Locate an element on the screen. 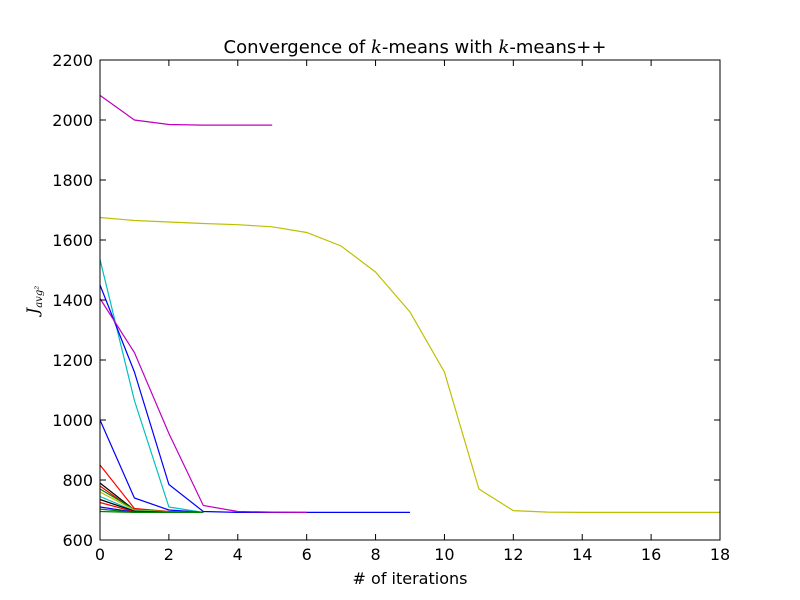 This screenshot has height=600, width=800. x-tick-label: 12 is located at coordinates (513, 554).